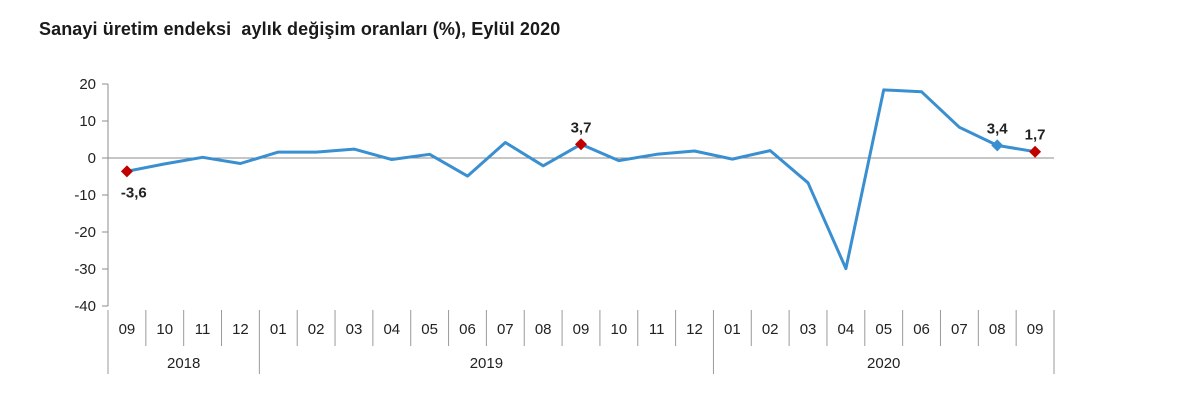  Describe the element at coordinates (87, 84) in the screenshot. I see `y-tick-label: 20` at that location.